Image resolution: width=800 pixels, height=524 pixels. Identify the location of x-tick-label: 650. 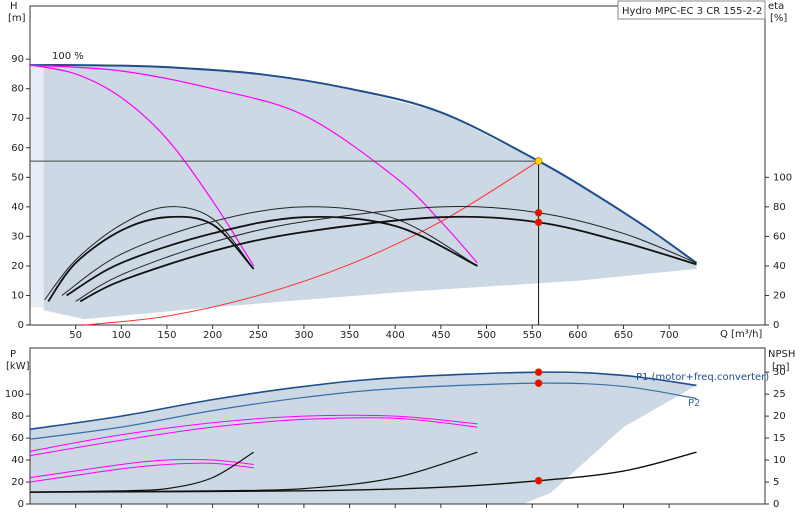
(623, 335).